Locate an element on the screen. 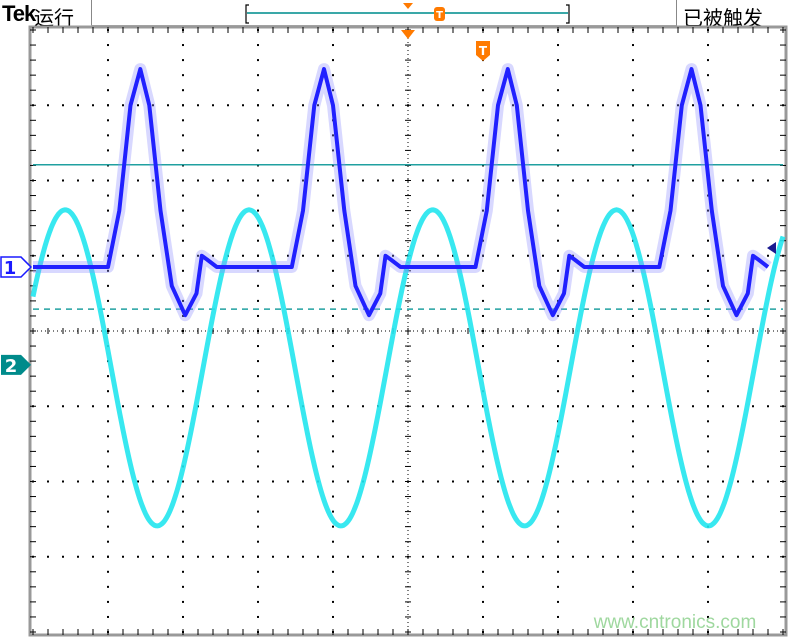  channel-2-marker is located at coordinates (16, 364).